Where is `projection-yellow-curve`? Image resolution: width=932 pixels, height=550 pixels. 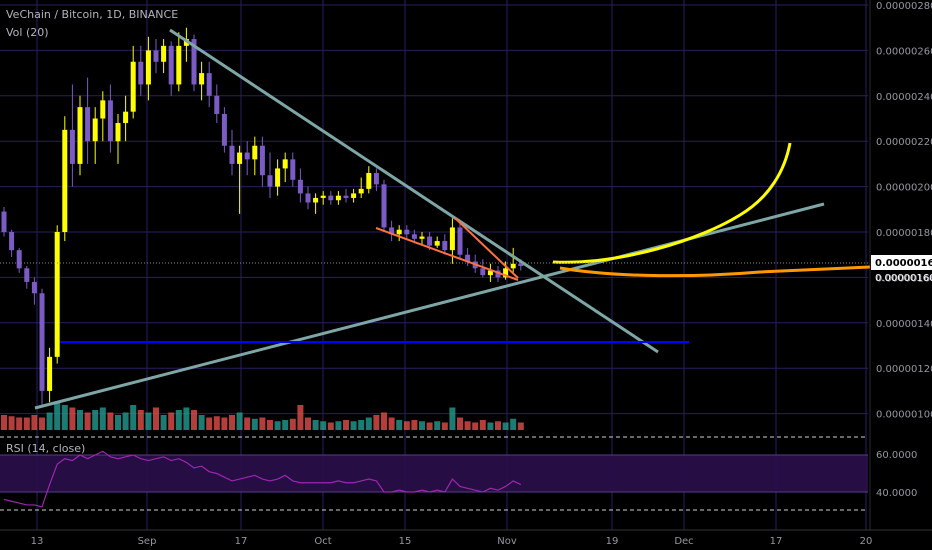
projection-yellow-curve is located at coordinates (672, 203).